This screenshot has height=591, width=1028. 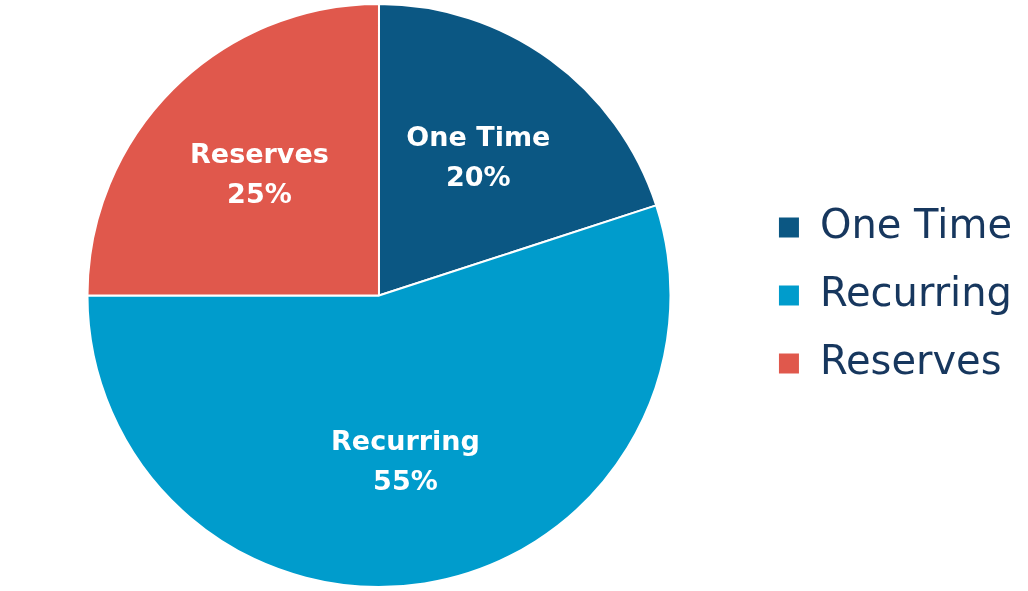 I want to click on data-label: 55%, so click(x=405, y=480).